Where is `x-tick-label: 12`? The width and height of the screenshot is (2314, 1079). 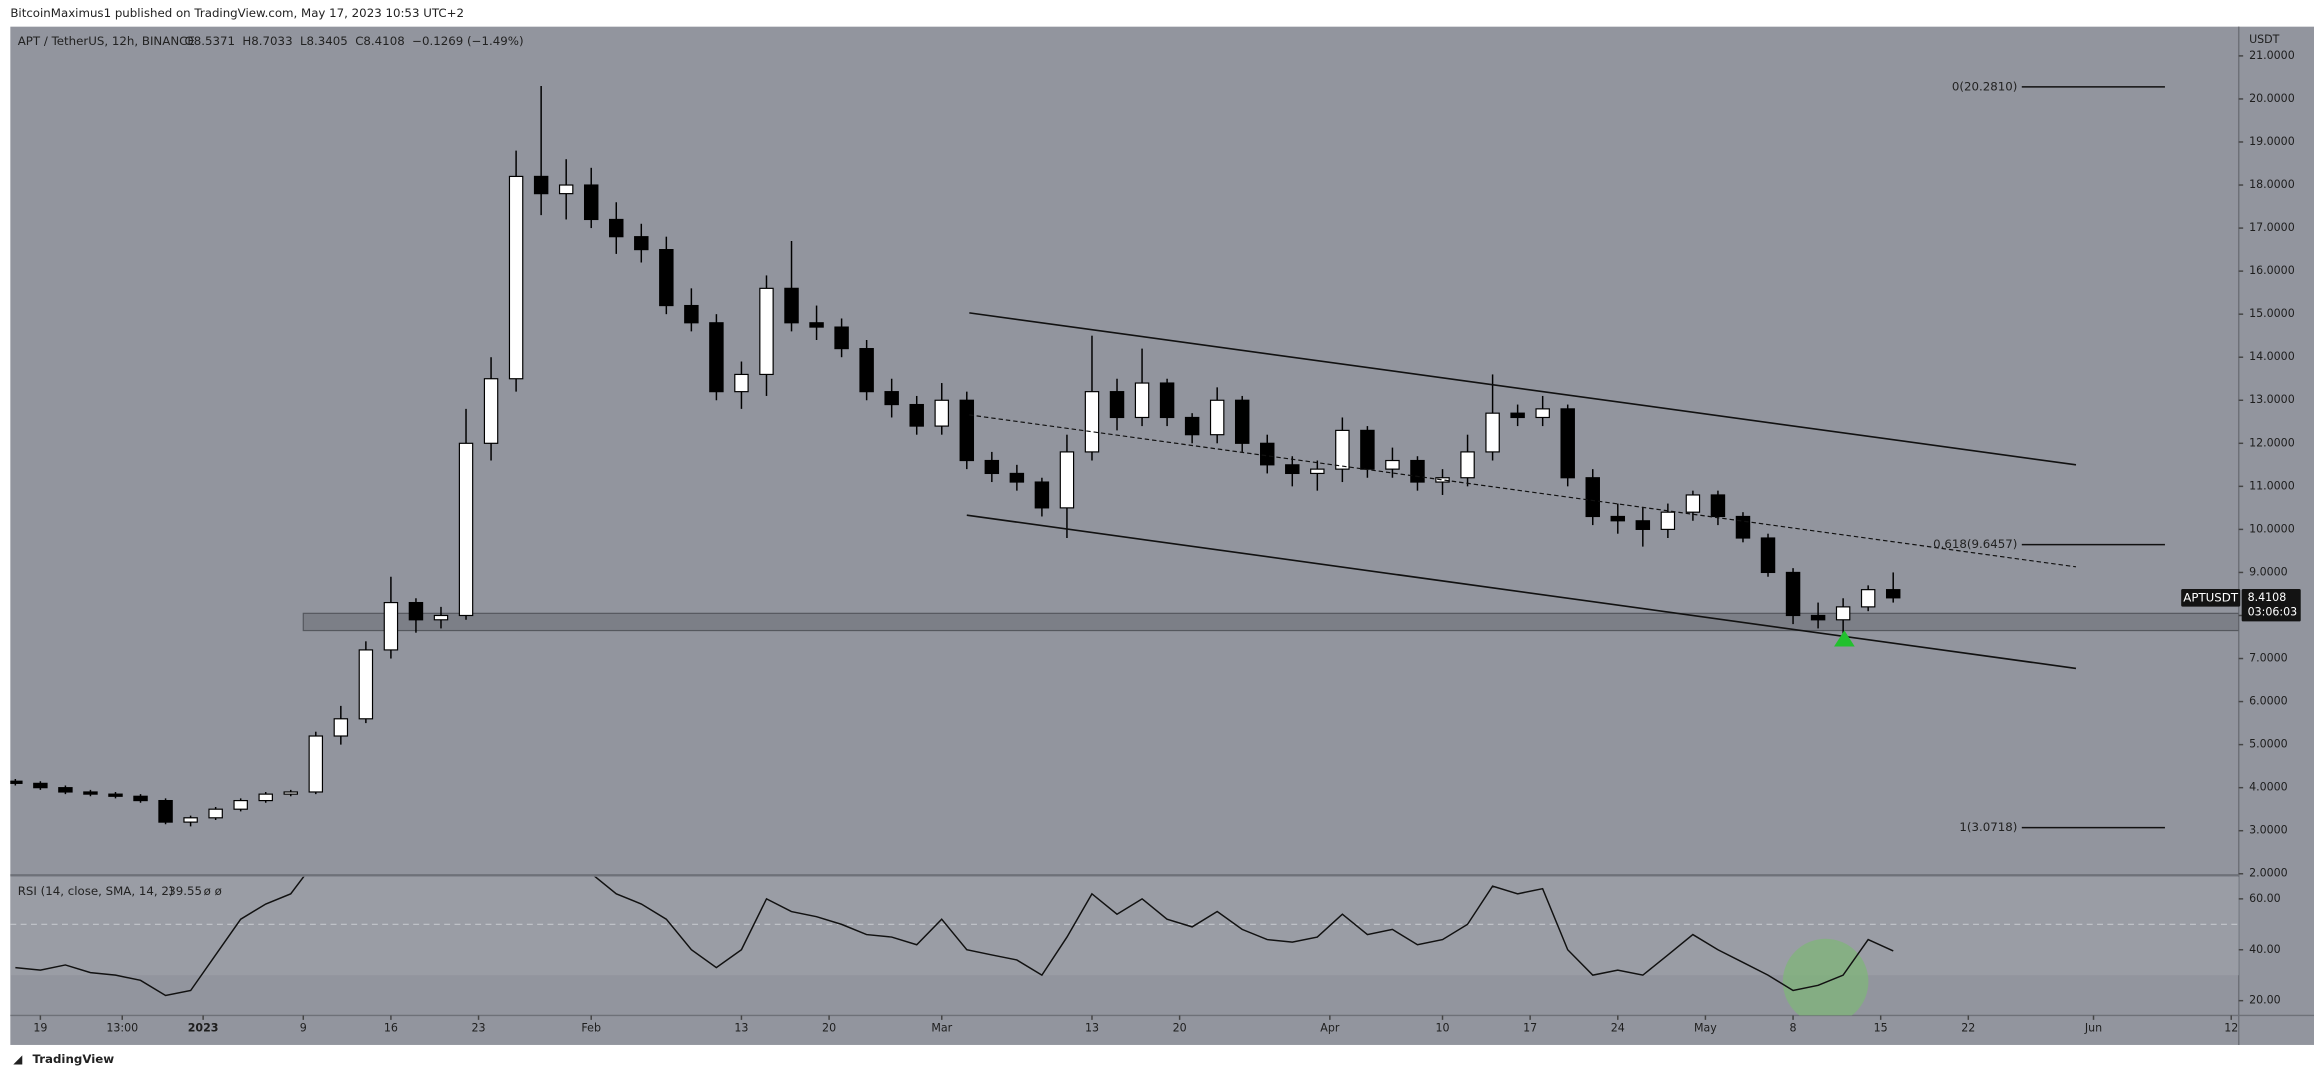
x-tick-label: 12 is located at coordinates (2231, 1028).